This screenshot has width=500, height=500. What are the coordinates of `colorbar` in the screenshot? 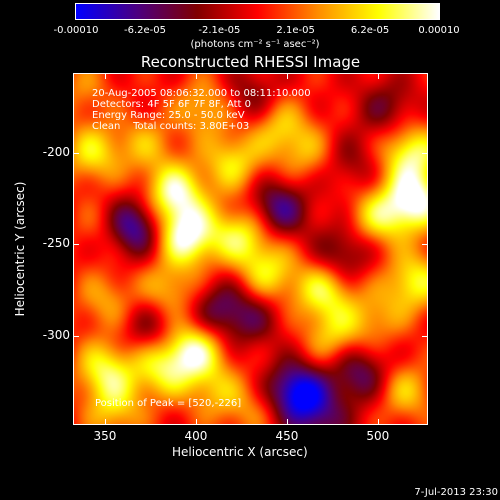 It's located at (257, 11).